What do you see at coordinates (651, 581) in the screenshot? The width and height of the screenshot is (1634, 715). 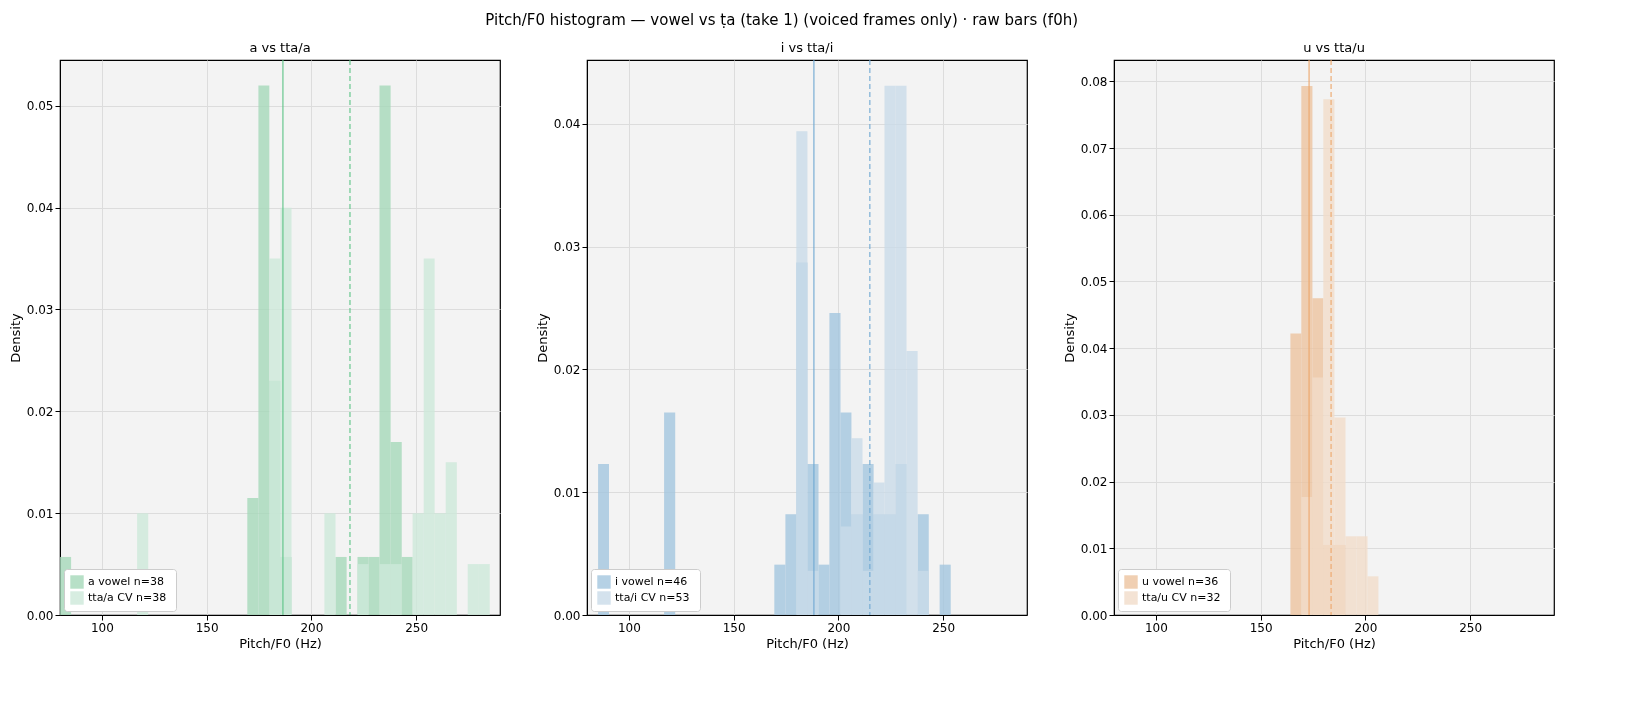 I see `legend-label: i vowel n=46` at bounding box center [651, 581].